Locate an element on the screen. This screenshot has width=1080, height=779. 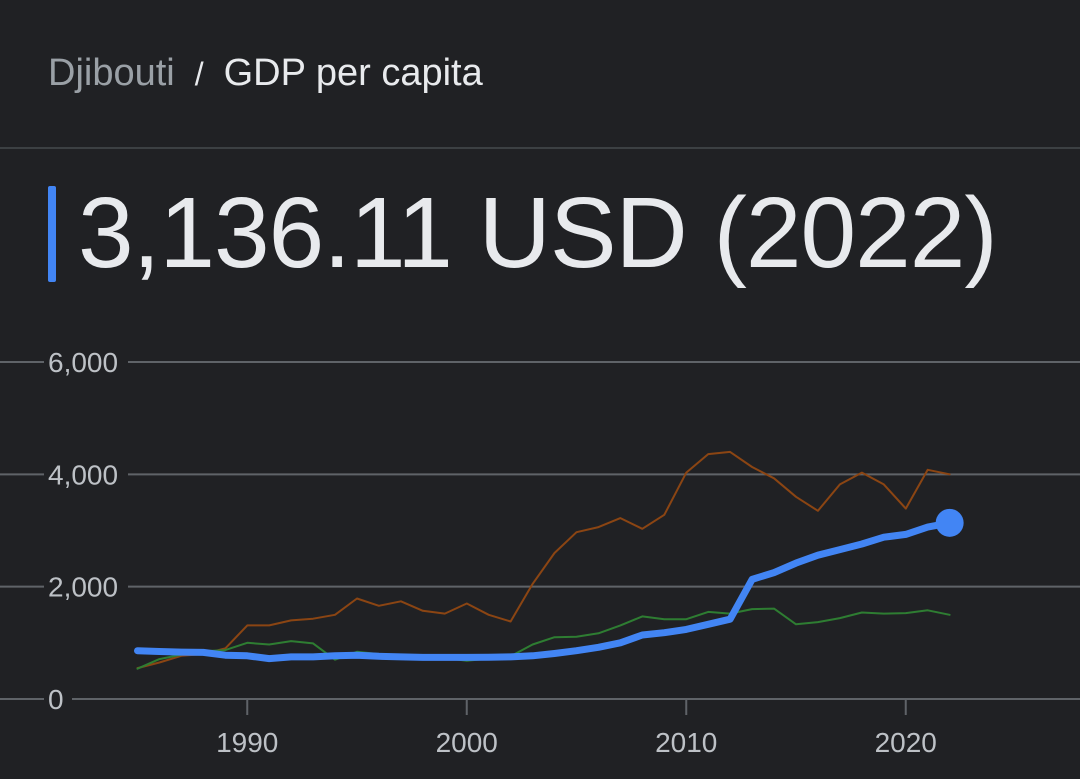
headline-accent-bar is located at coordinates (52, 234).